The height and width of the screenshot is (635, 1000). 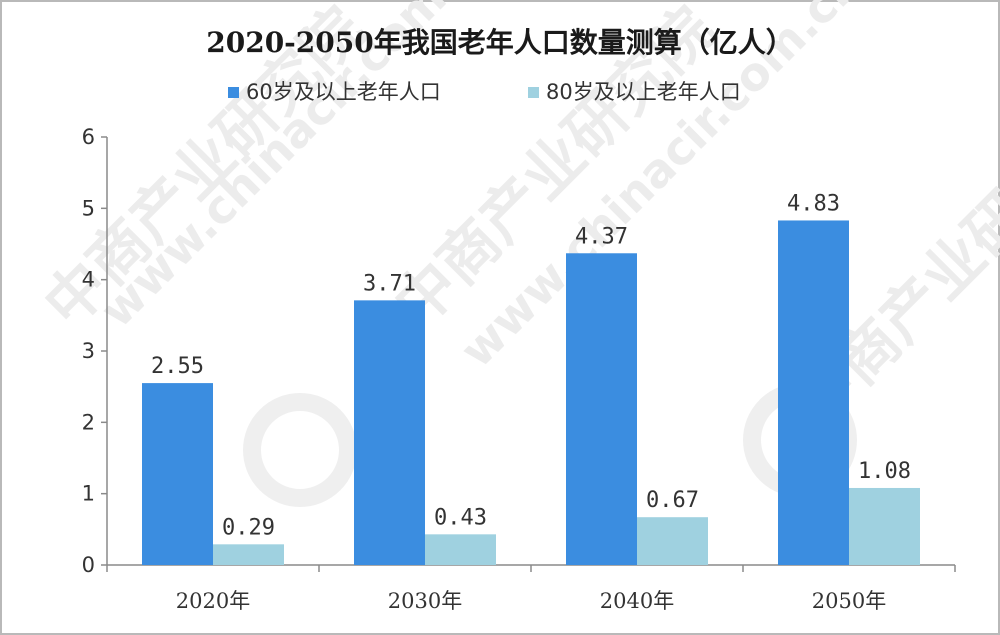 I want to click on y-tick-label: 2, so click(x=88, y=422).